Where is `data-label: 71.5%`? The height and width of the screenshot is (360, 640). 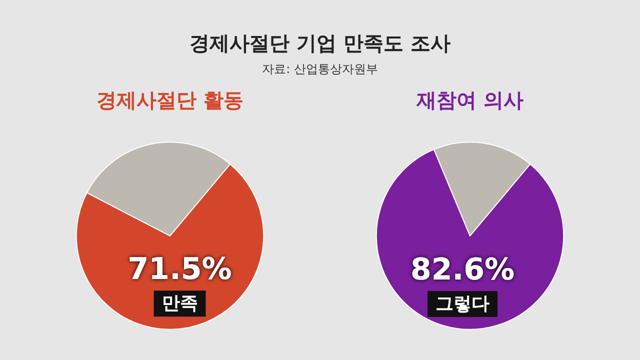
data-label: 71.5% is located at coordinates (180, 270).